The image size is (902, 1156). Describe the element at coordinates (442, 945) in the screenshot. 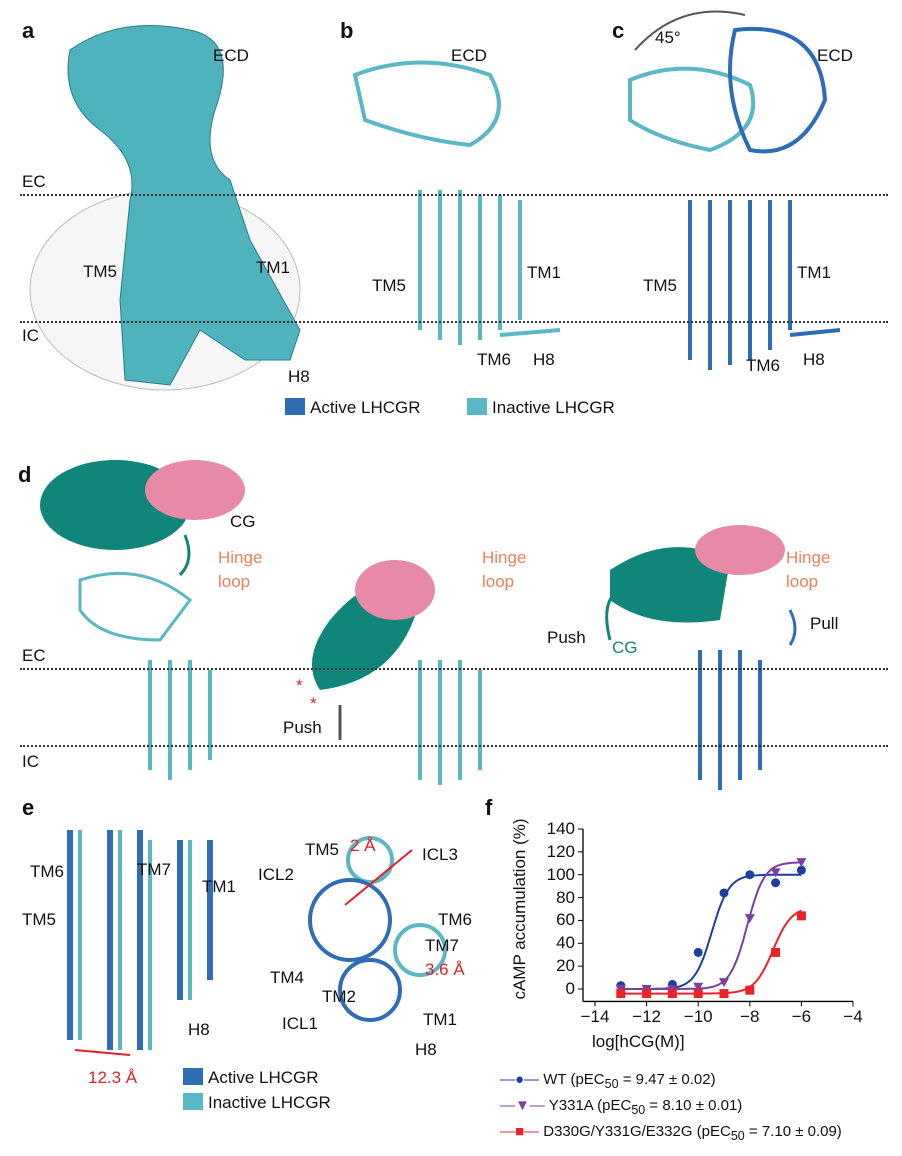

I see `label-tm7-e2: TM7` at that location.